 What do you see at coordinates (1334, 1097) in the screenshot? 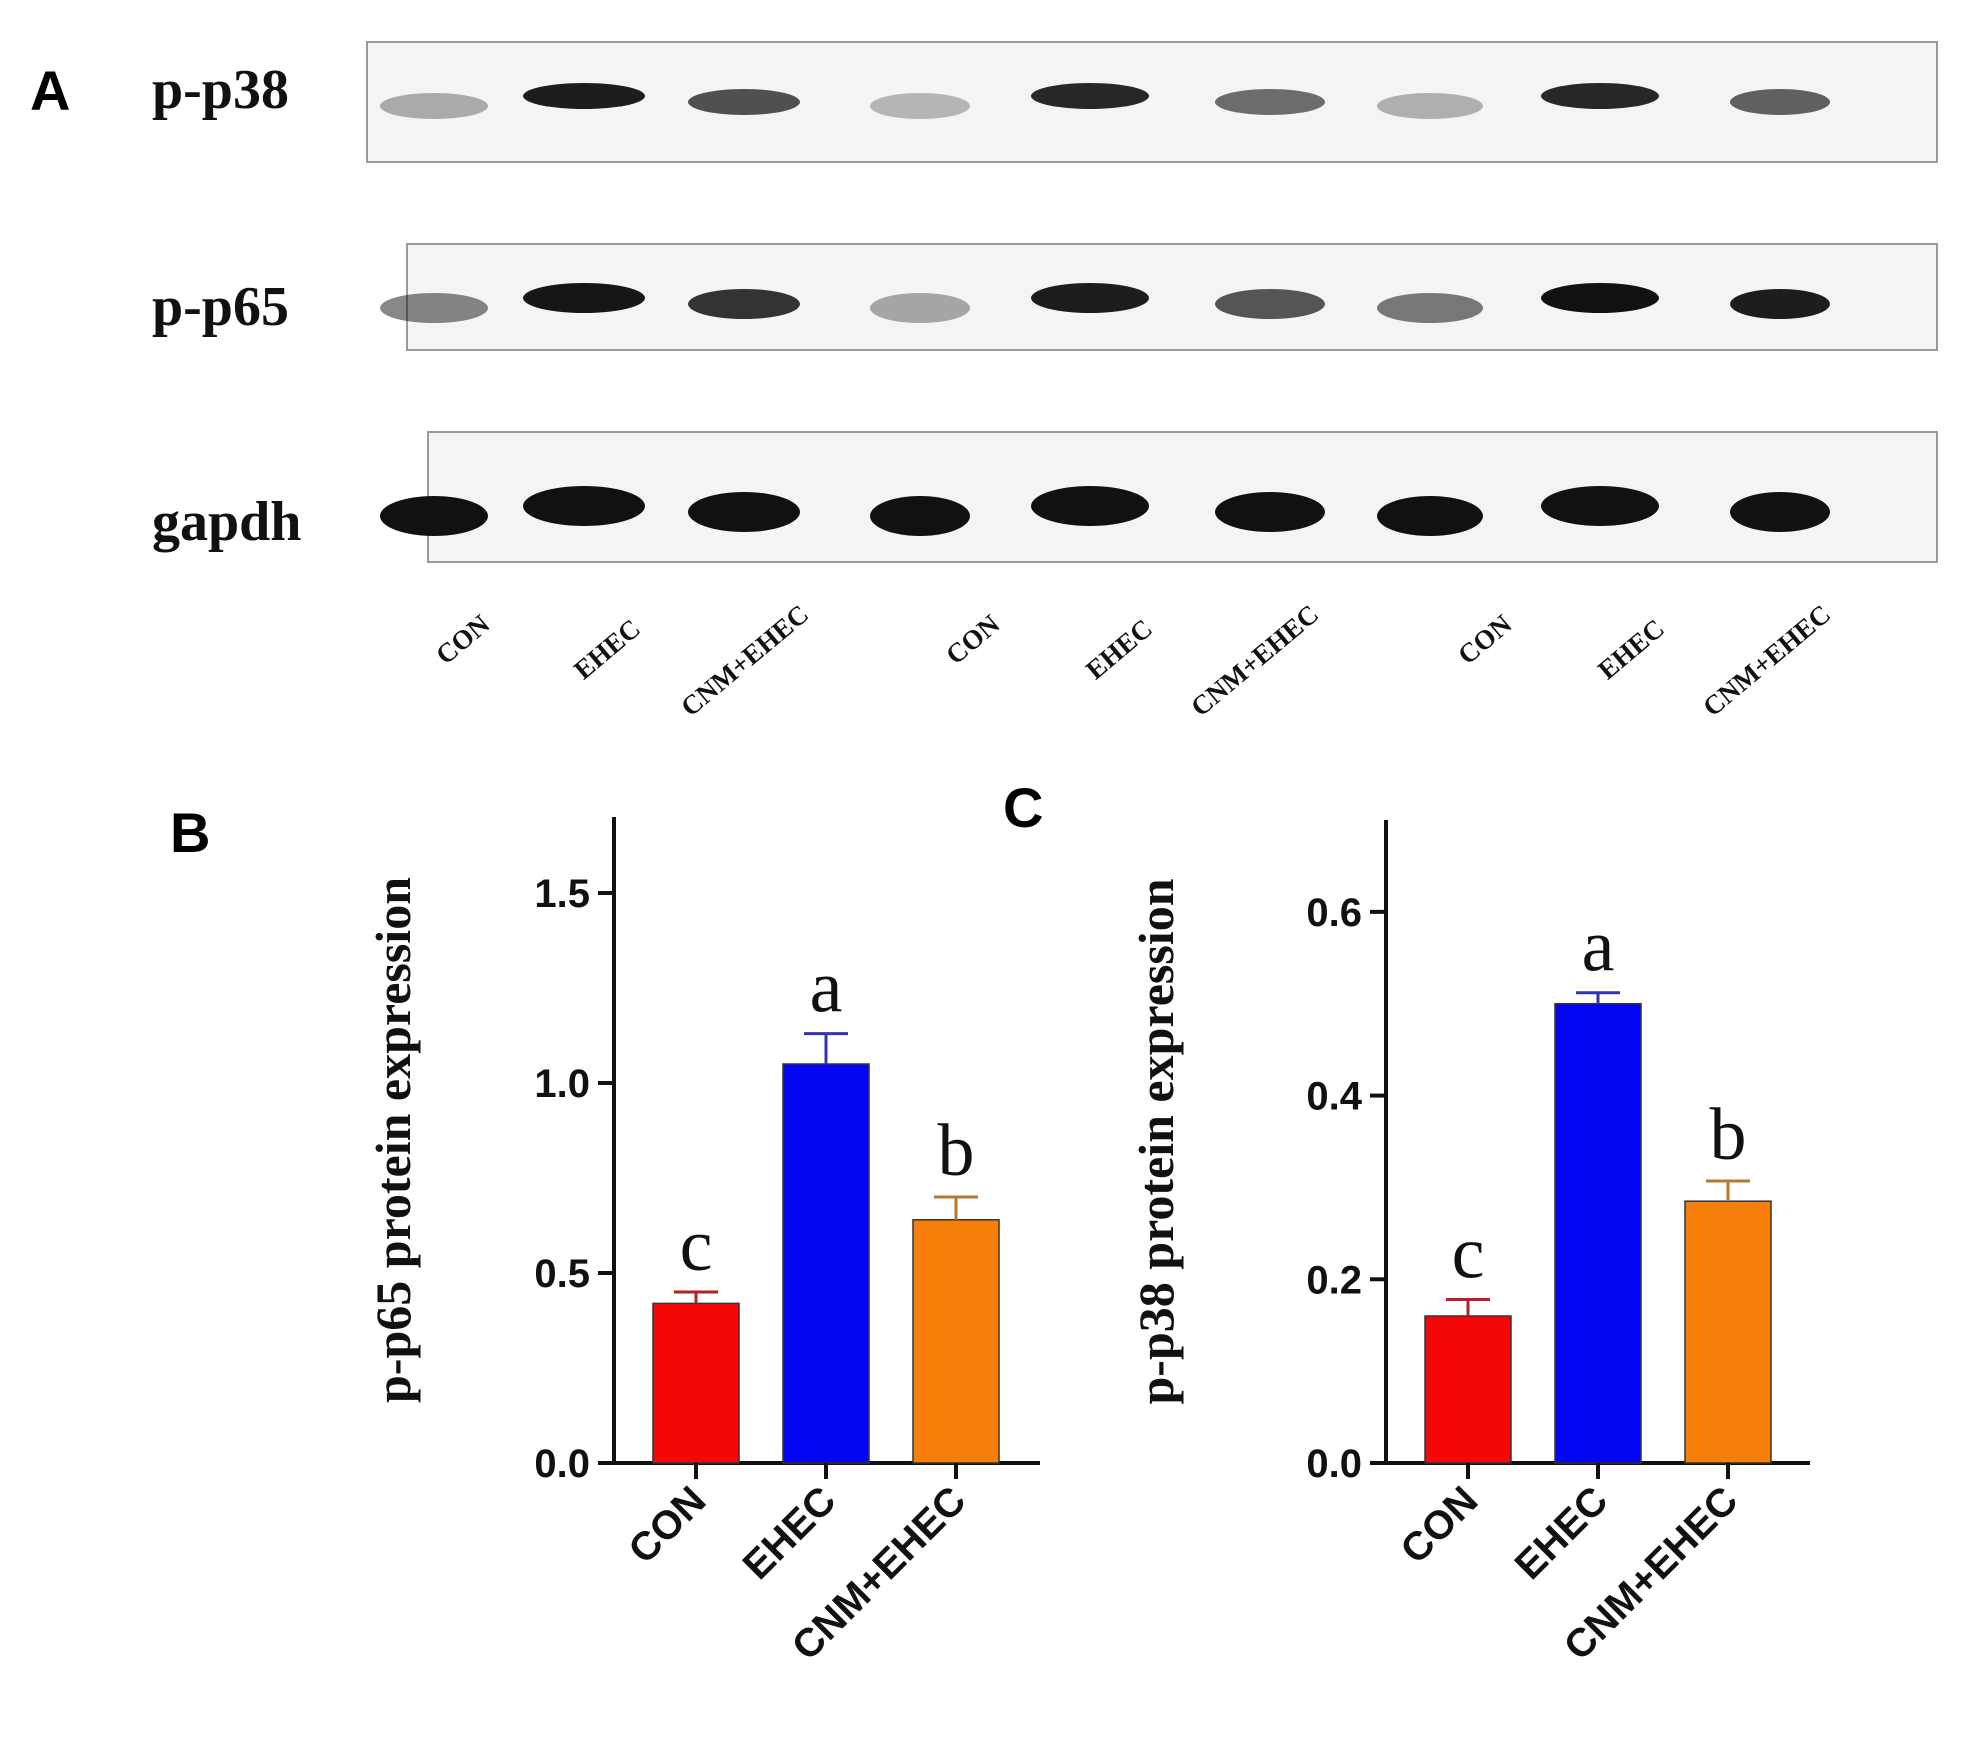
I see `y-tick-label: 0.4` at bounding box center [1334, 1097].